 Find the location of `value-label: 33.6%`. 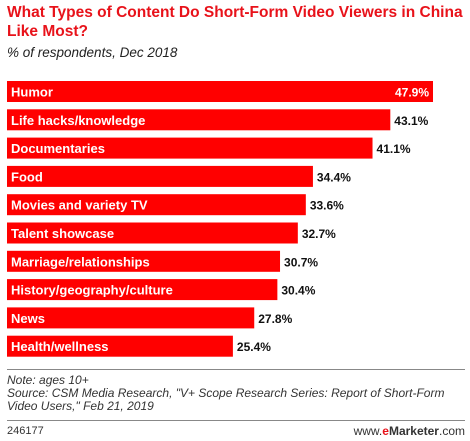

value-label: 33.6% is located at coordinates (327, 206).